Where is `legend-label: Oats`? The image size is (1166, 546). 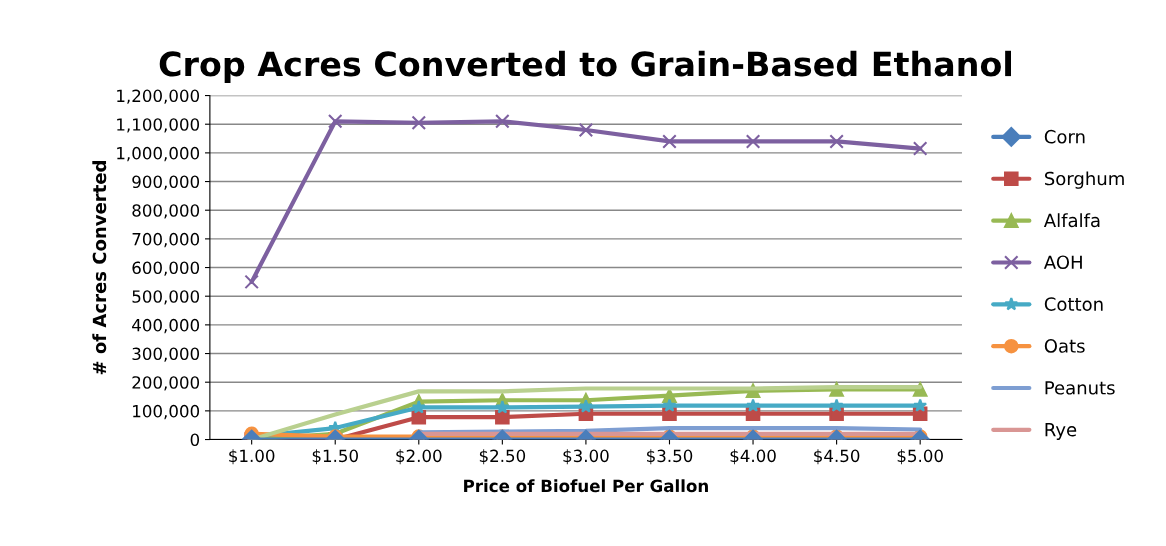 legend-label: Oats is located at coordinates (1064, 346).